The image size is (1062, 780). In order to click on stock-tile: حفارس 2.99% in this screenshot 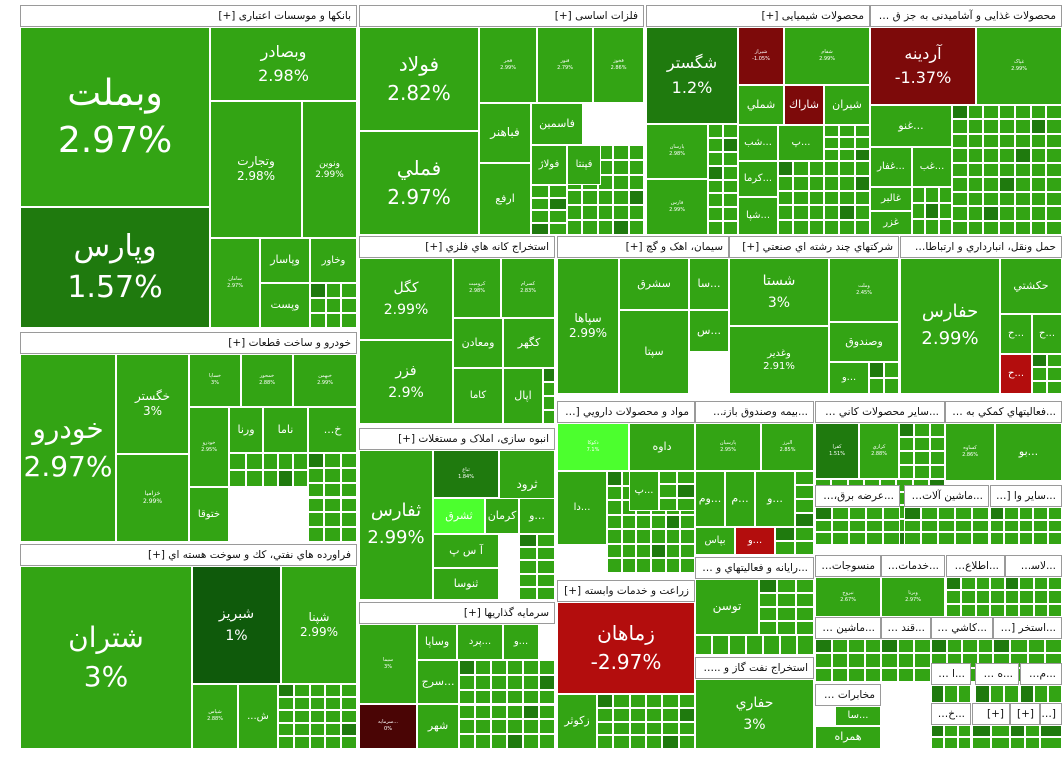, I will do `click(950, 326)`.